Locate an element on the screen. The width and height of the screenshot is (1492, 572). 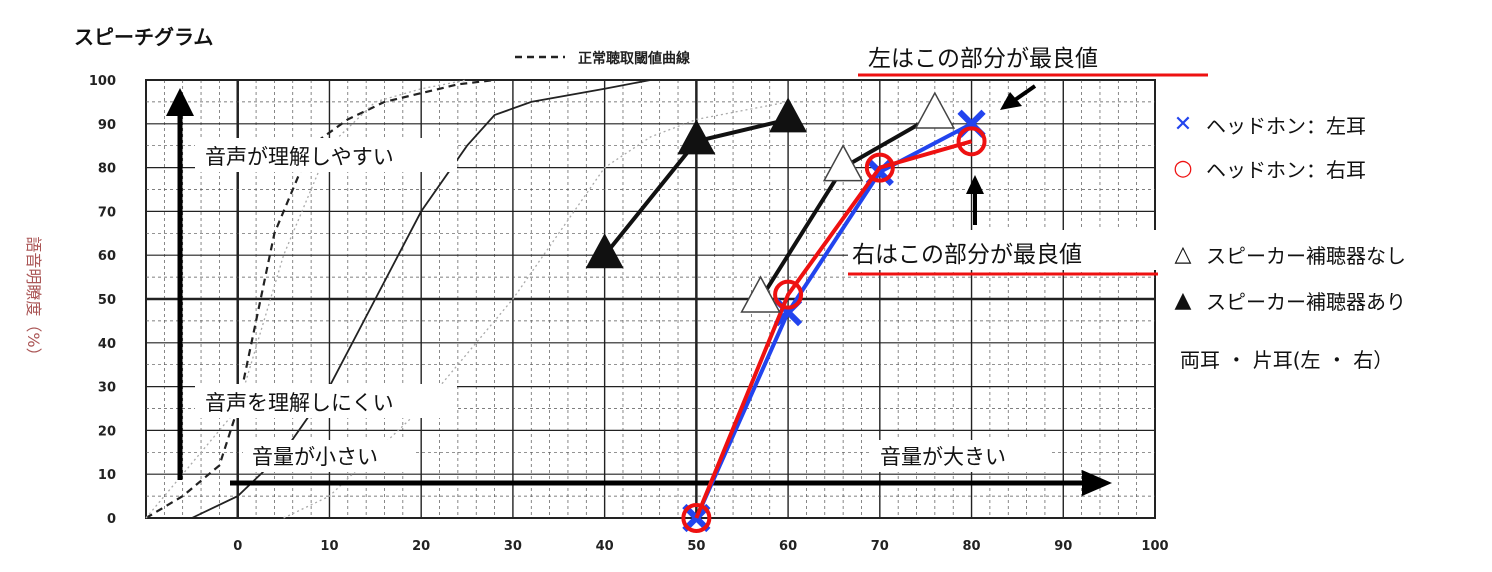
annotation-easy: 音声が理解しやすい is located at coordinates (299, 157).